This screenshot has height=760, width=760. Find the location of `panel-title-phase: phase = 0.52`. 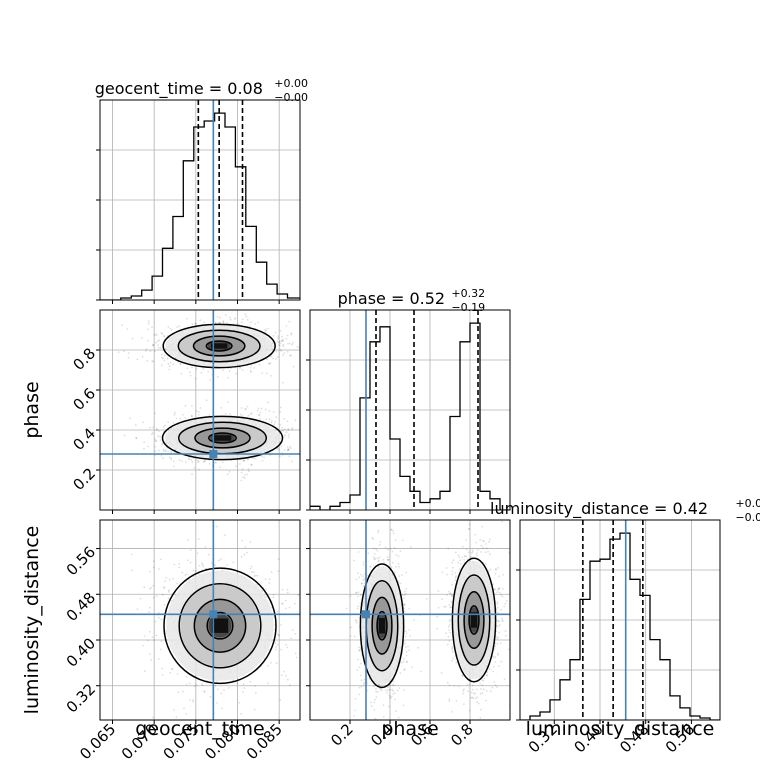

panel-title-phase: phase = 0.52 is located at coordinates (391, 298).